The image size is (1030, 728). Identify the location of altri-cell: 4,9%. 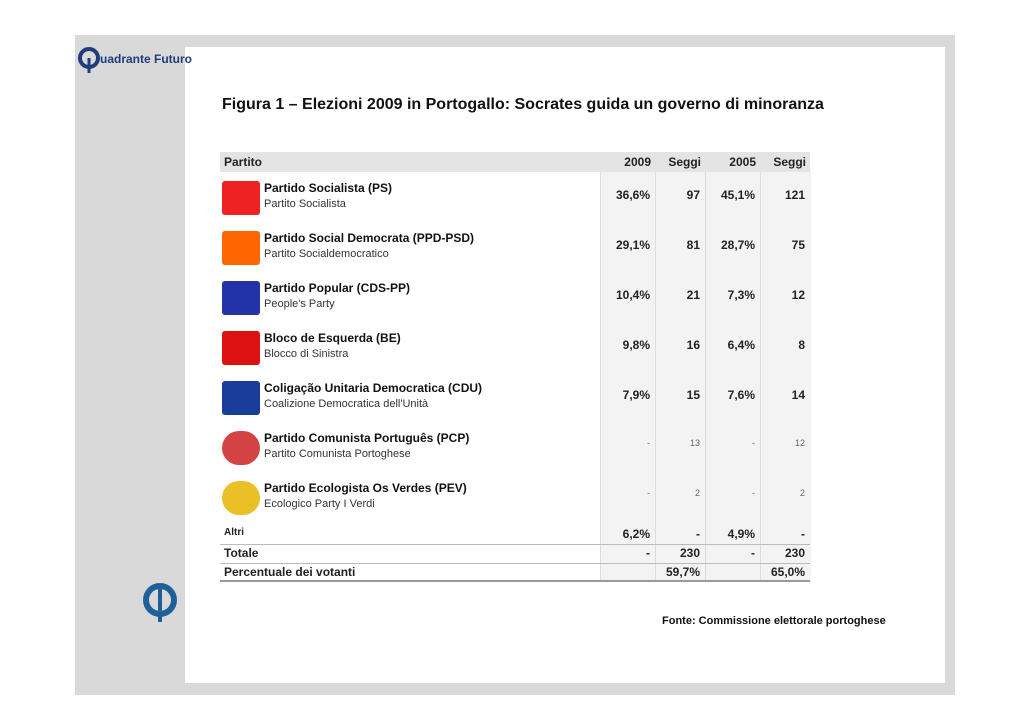
(741, 534).